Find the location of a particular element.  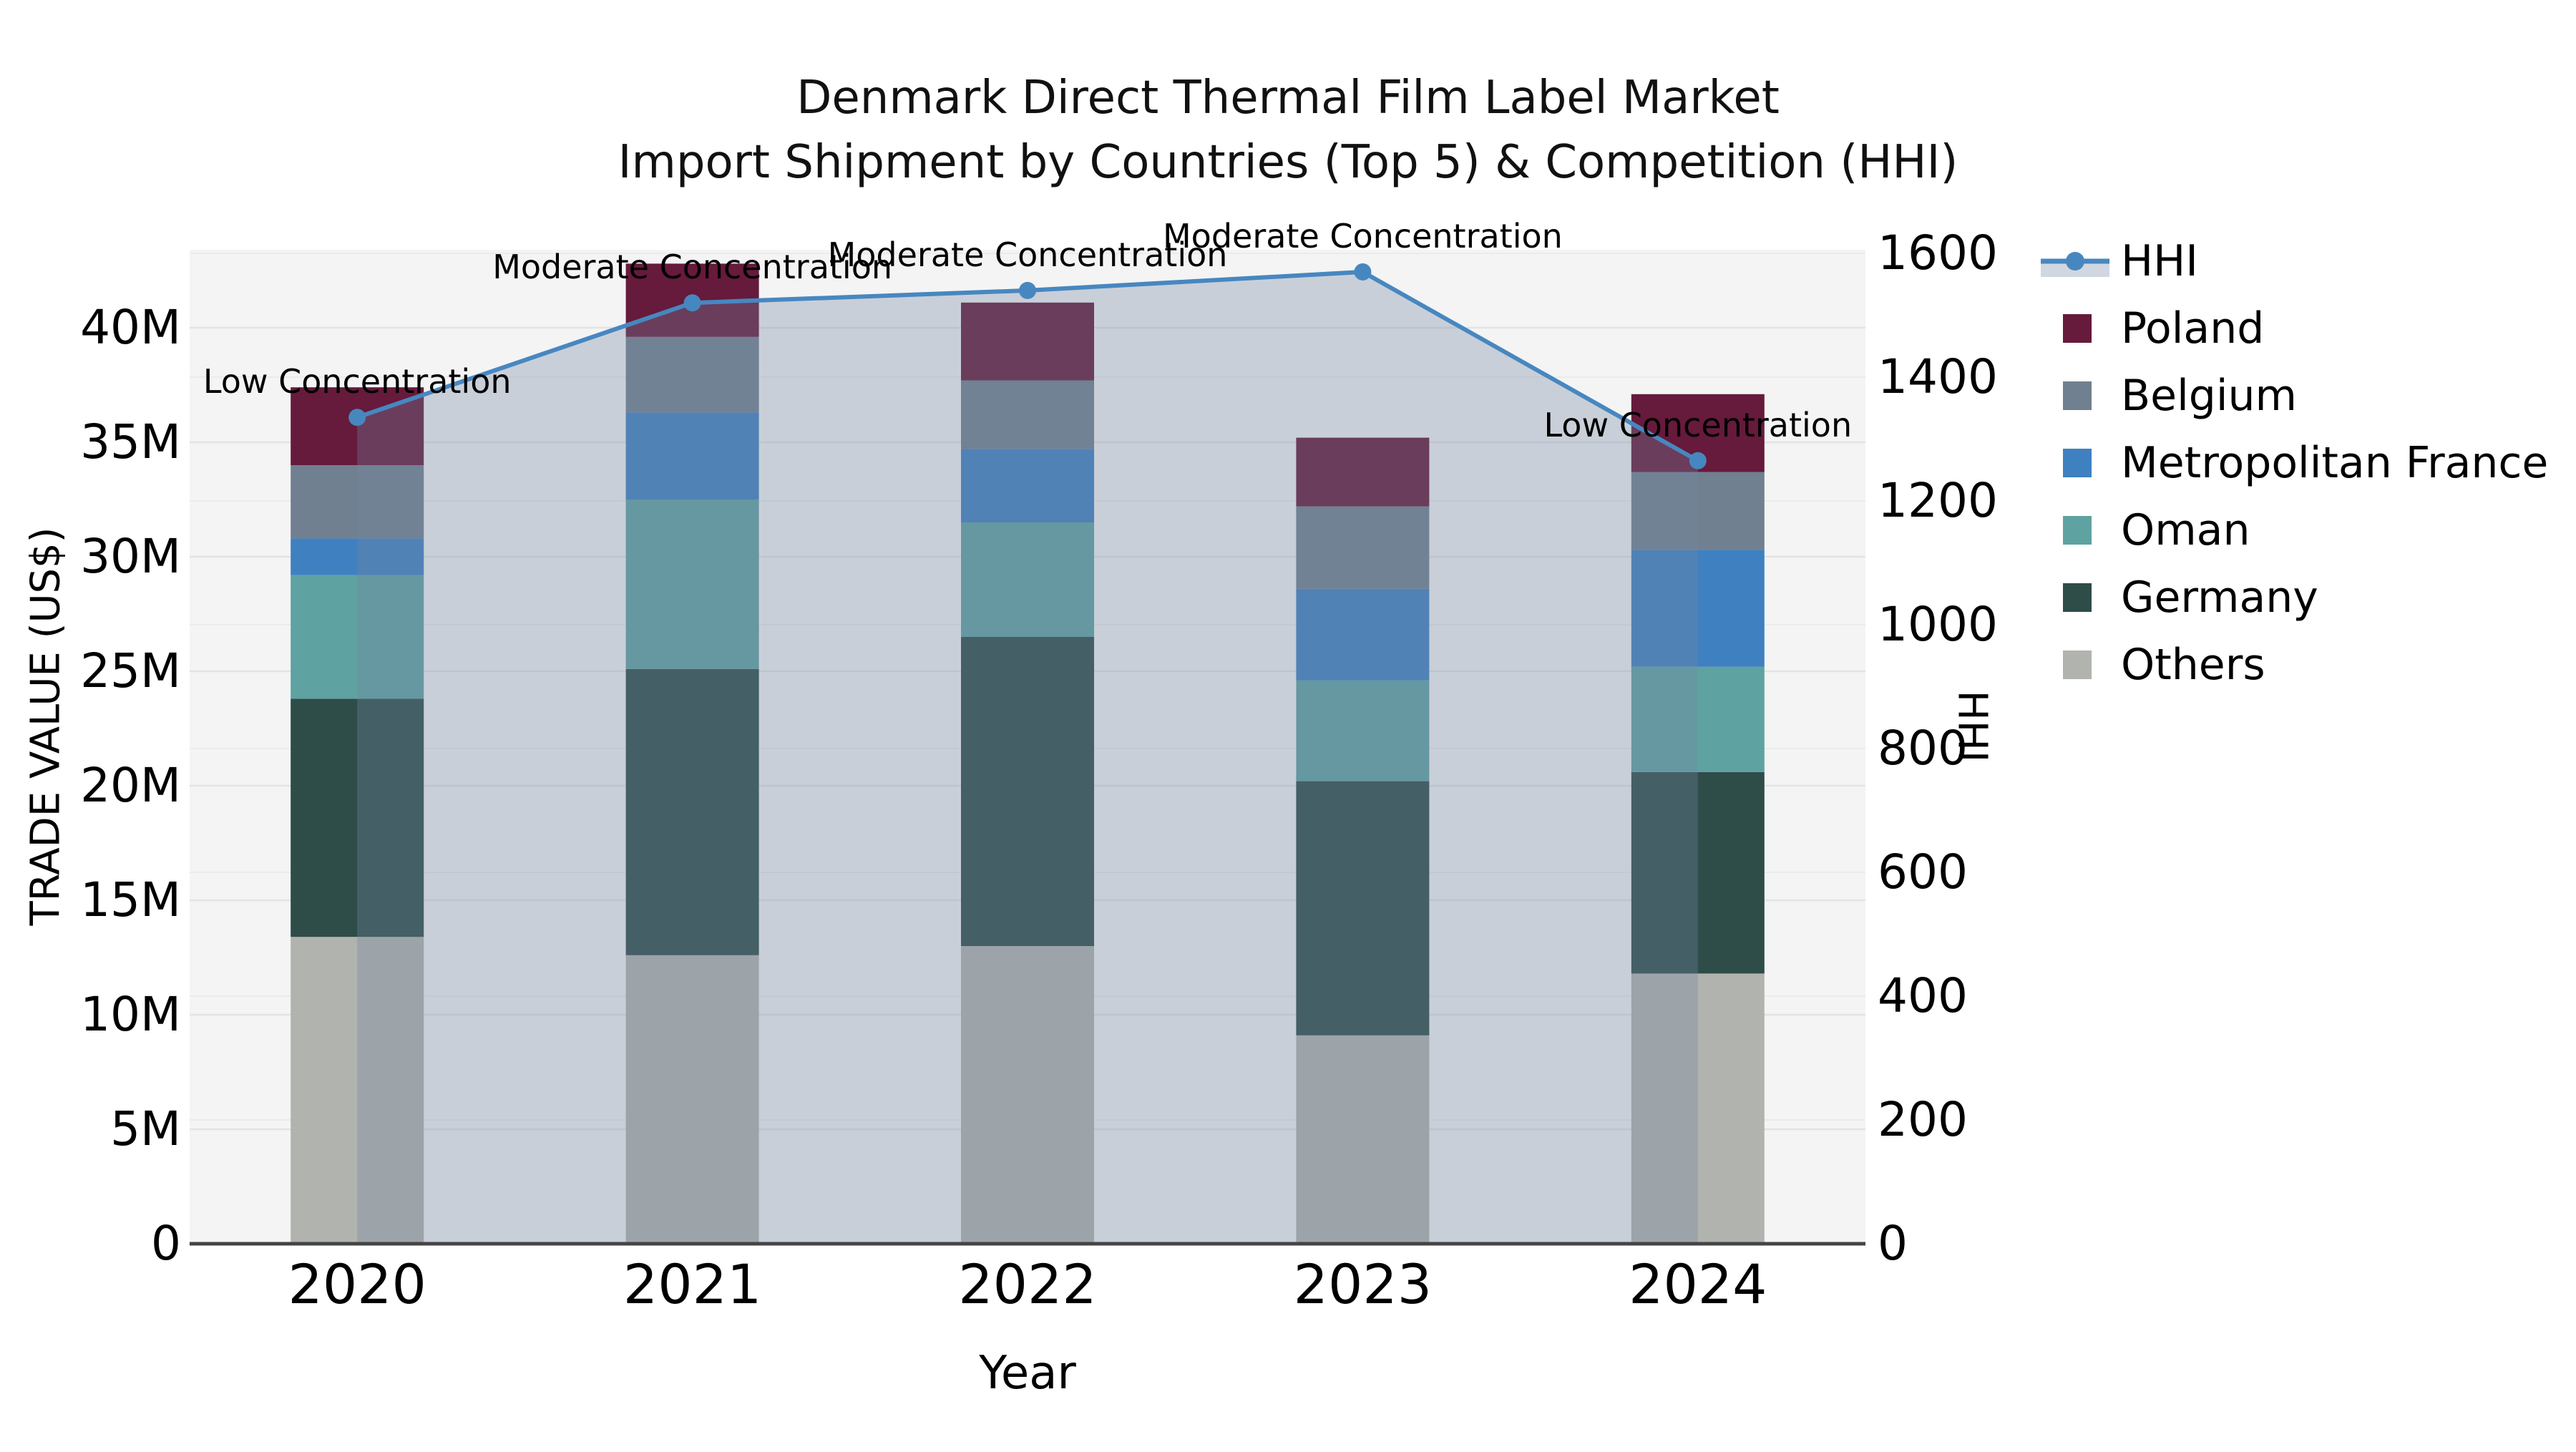

legend-label: Metropolitan France is located at coordinates (2335, 463).